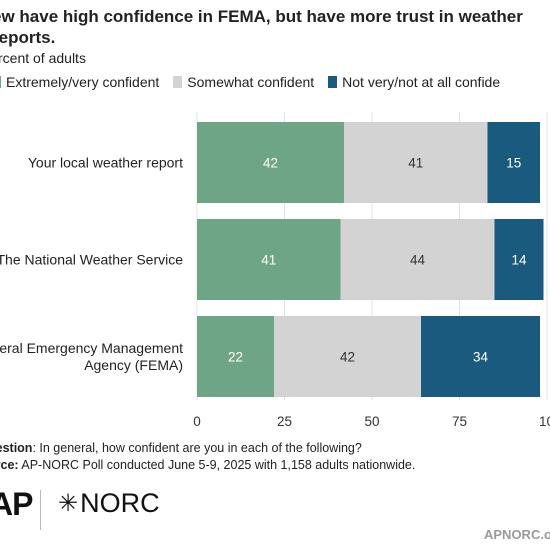 This screenshot has width=550, height=550. Describe the element at coordinates (9, 465) in the screenshot. I see `source-label: urce:` at that location.